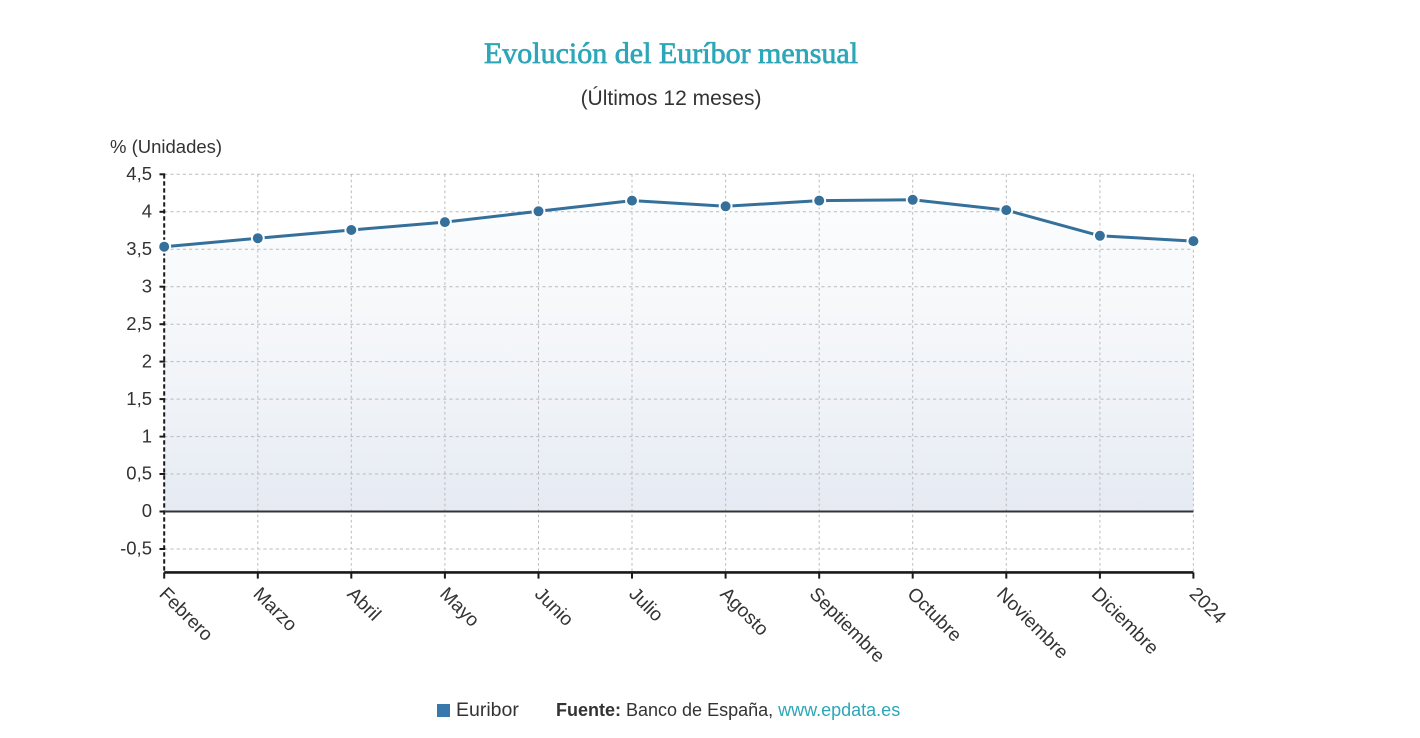  What do you see at coordinates (139, 473) in the screenshot?
I see `svg-text: 0,5` at bounding box center [139, 473].